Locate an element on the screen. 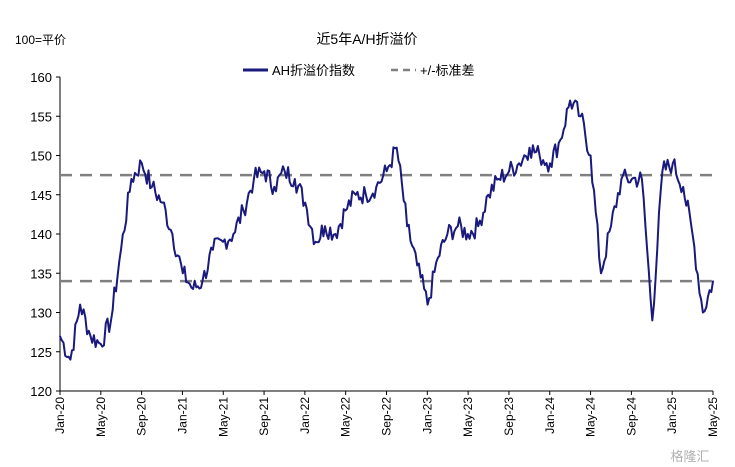 The image size is (735, 467). x-tick-label: May-24 is located at coordinates (591, 417).